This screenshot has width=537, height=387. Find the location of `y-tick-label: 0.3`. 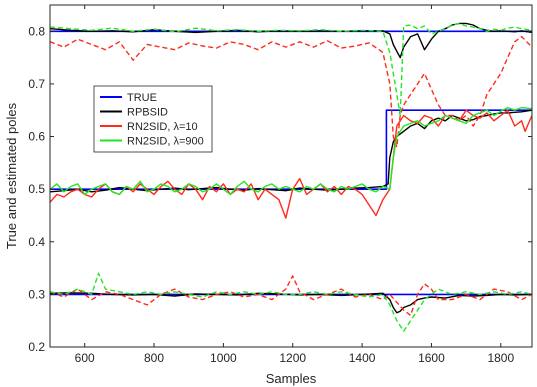

y-tick-label: 0.3 is located at coordinates (36, 294).